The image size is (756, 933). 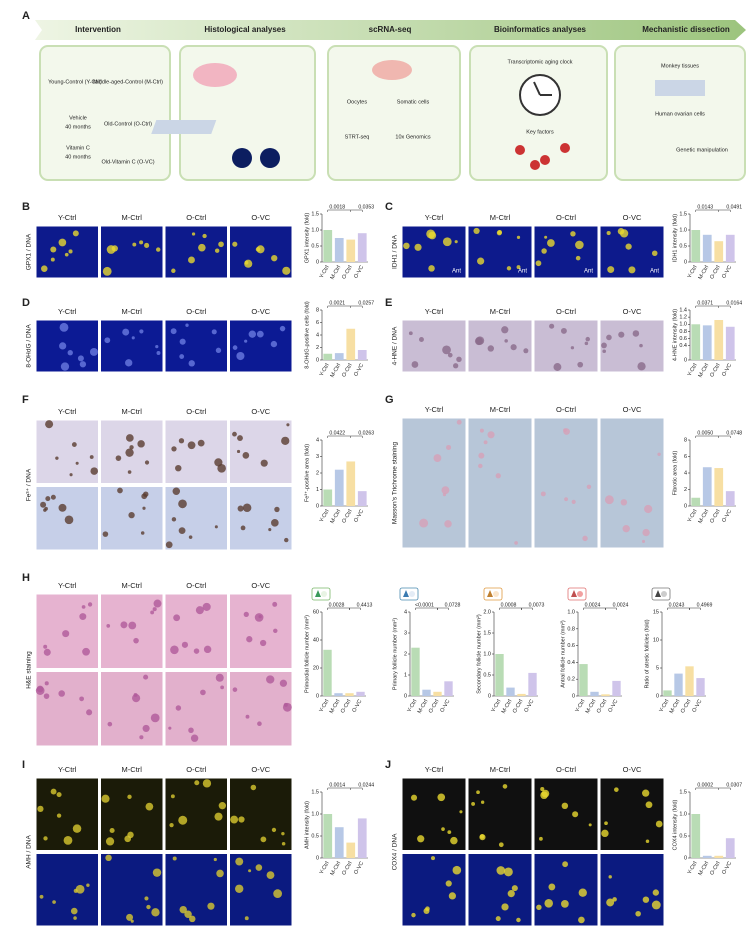 What do you see at coordinates (685, 440) in the screenshot?
I see `y-tick-label: 8` at bounding box center [685, 440].